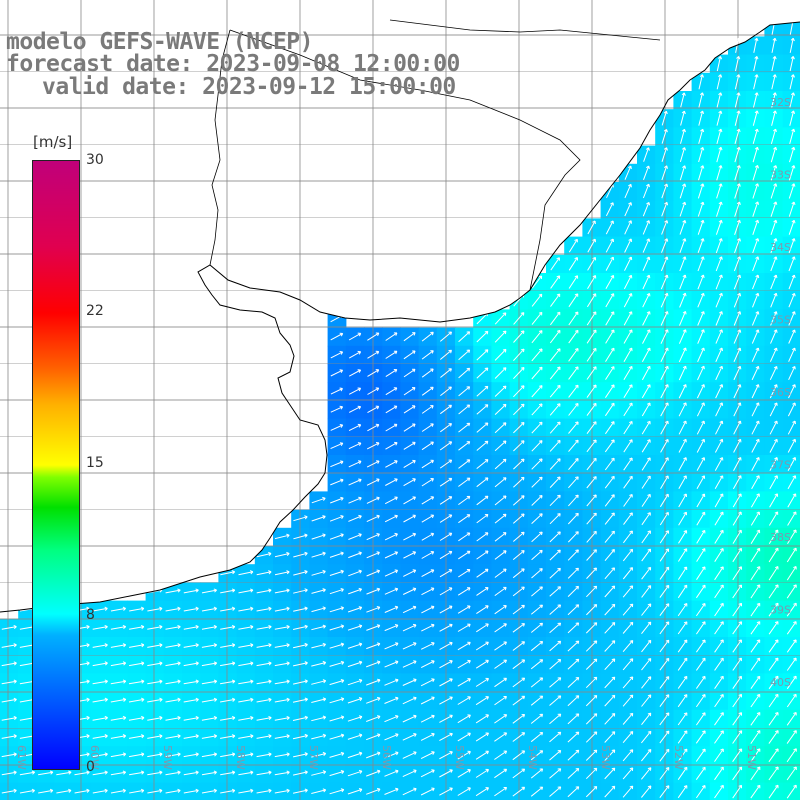 The image size is (800, 800). I want to click on lon-label: 54W, so click(532, 757).